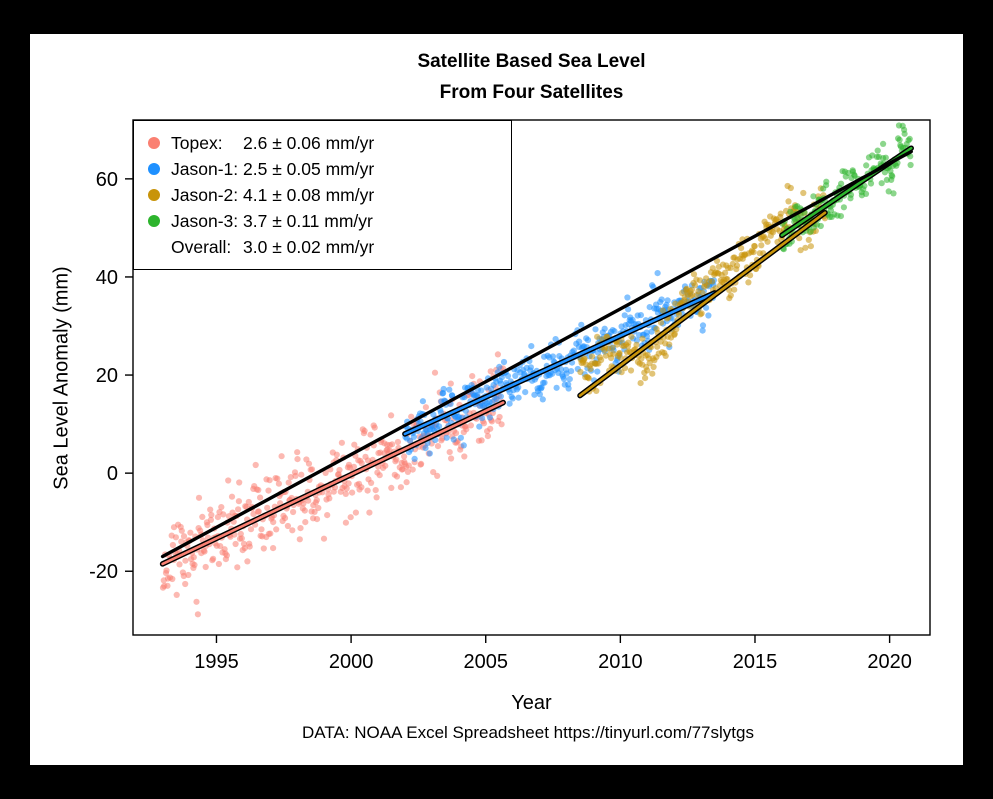 The height and width of the screenshot is (799, 993). I want to click on x-tick-label: 1995, so click(216, 662).